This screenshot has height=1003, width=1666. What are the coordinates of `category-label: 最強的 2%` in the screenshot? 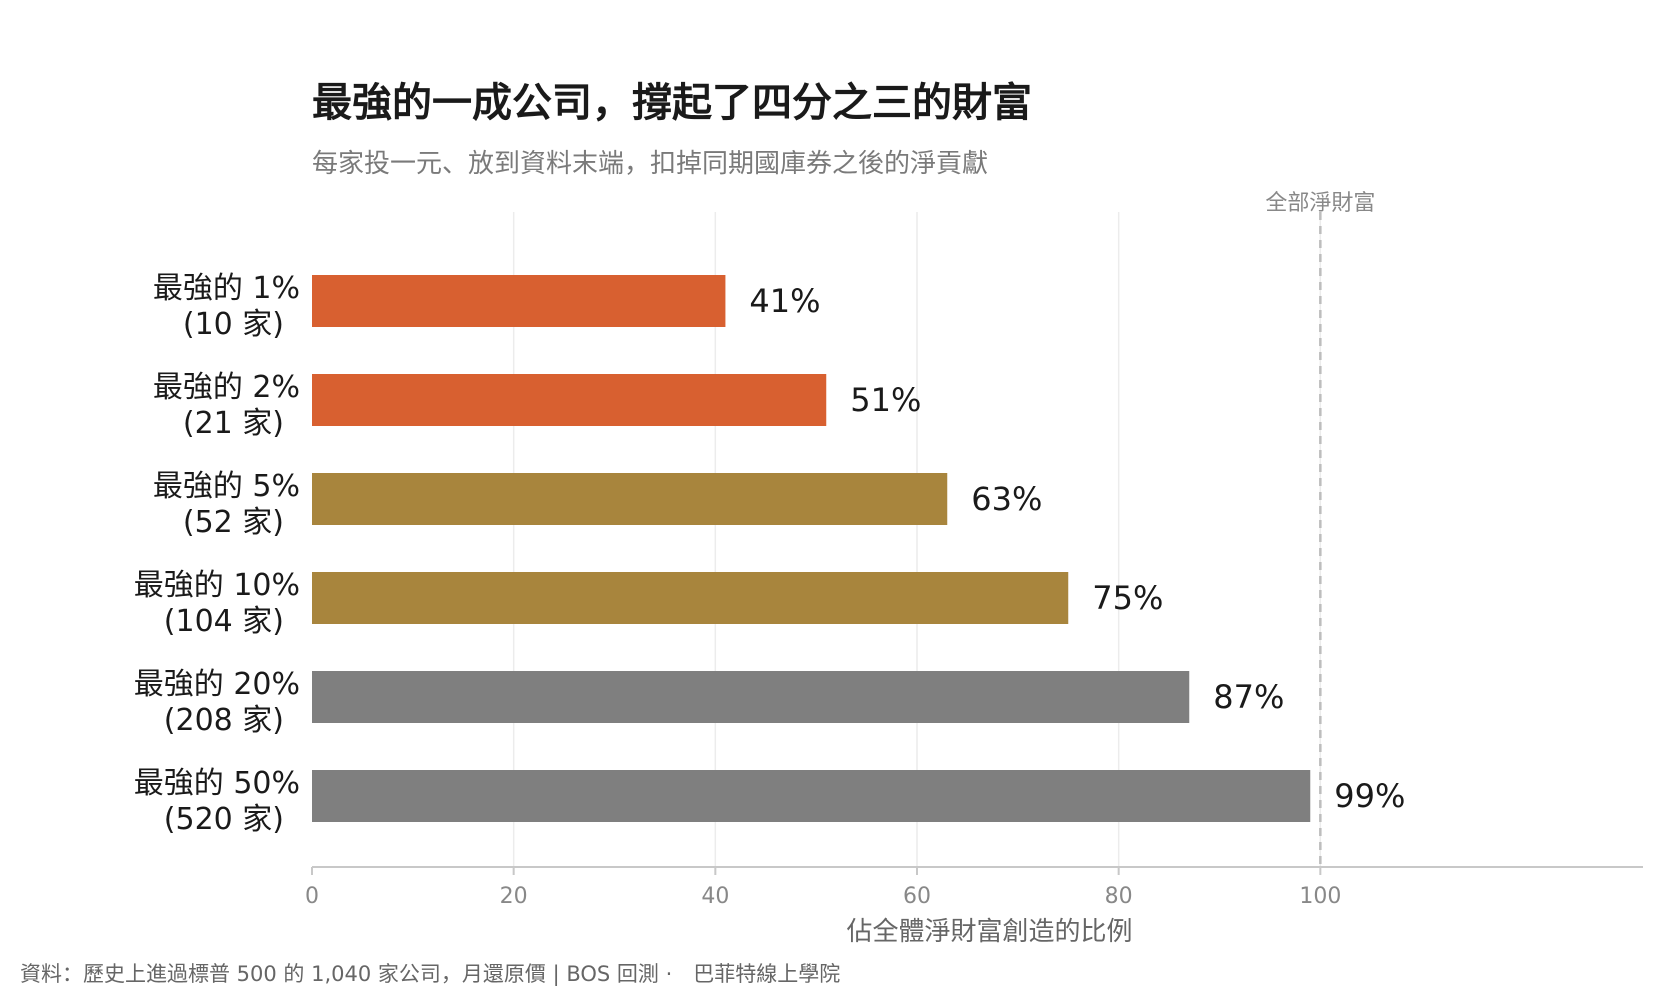 It's located at (226, 387).